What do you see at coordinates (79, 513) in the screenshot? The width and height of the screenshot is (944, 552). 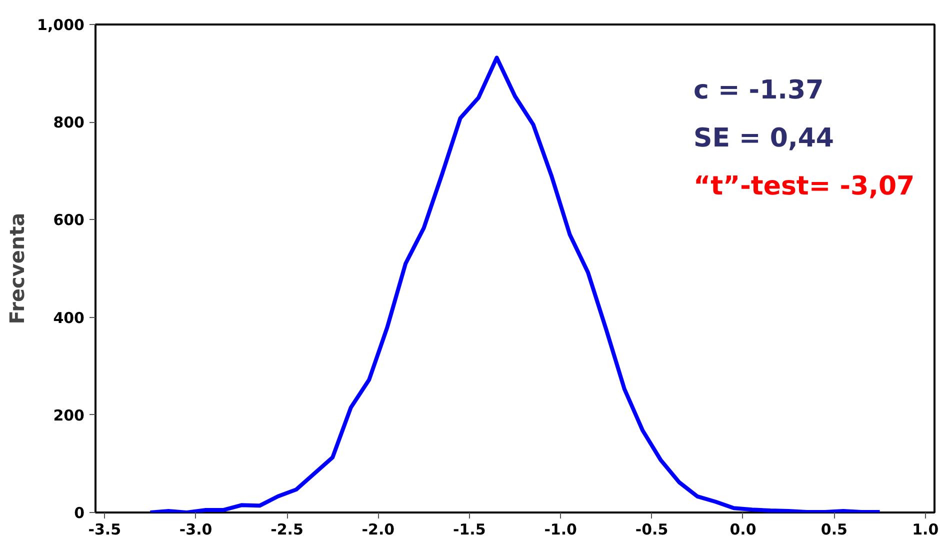 I see `y-tick-label: 0` at bounding box center [79, 513].